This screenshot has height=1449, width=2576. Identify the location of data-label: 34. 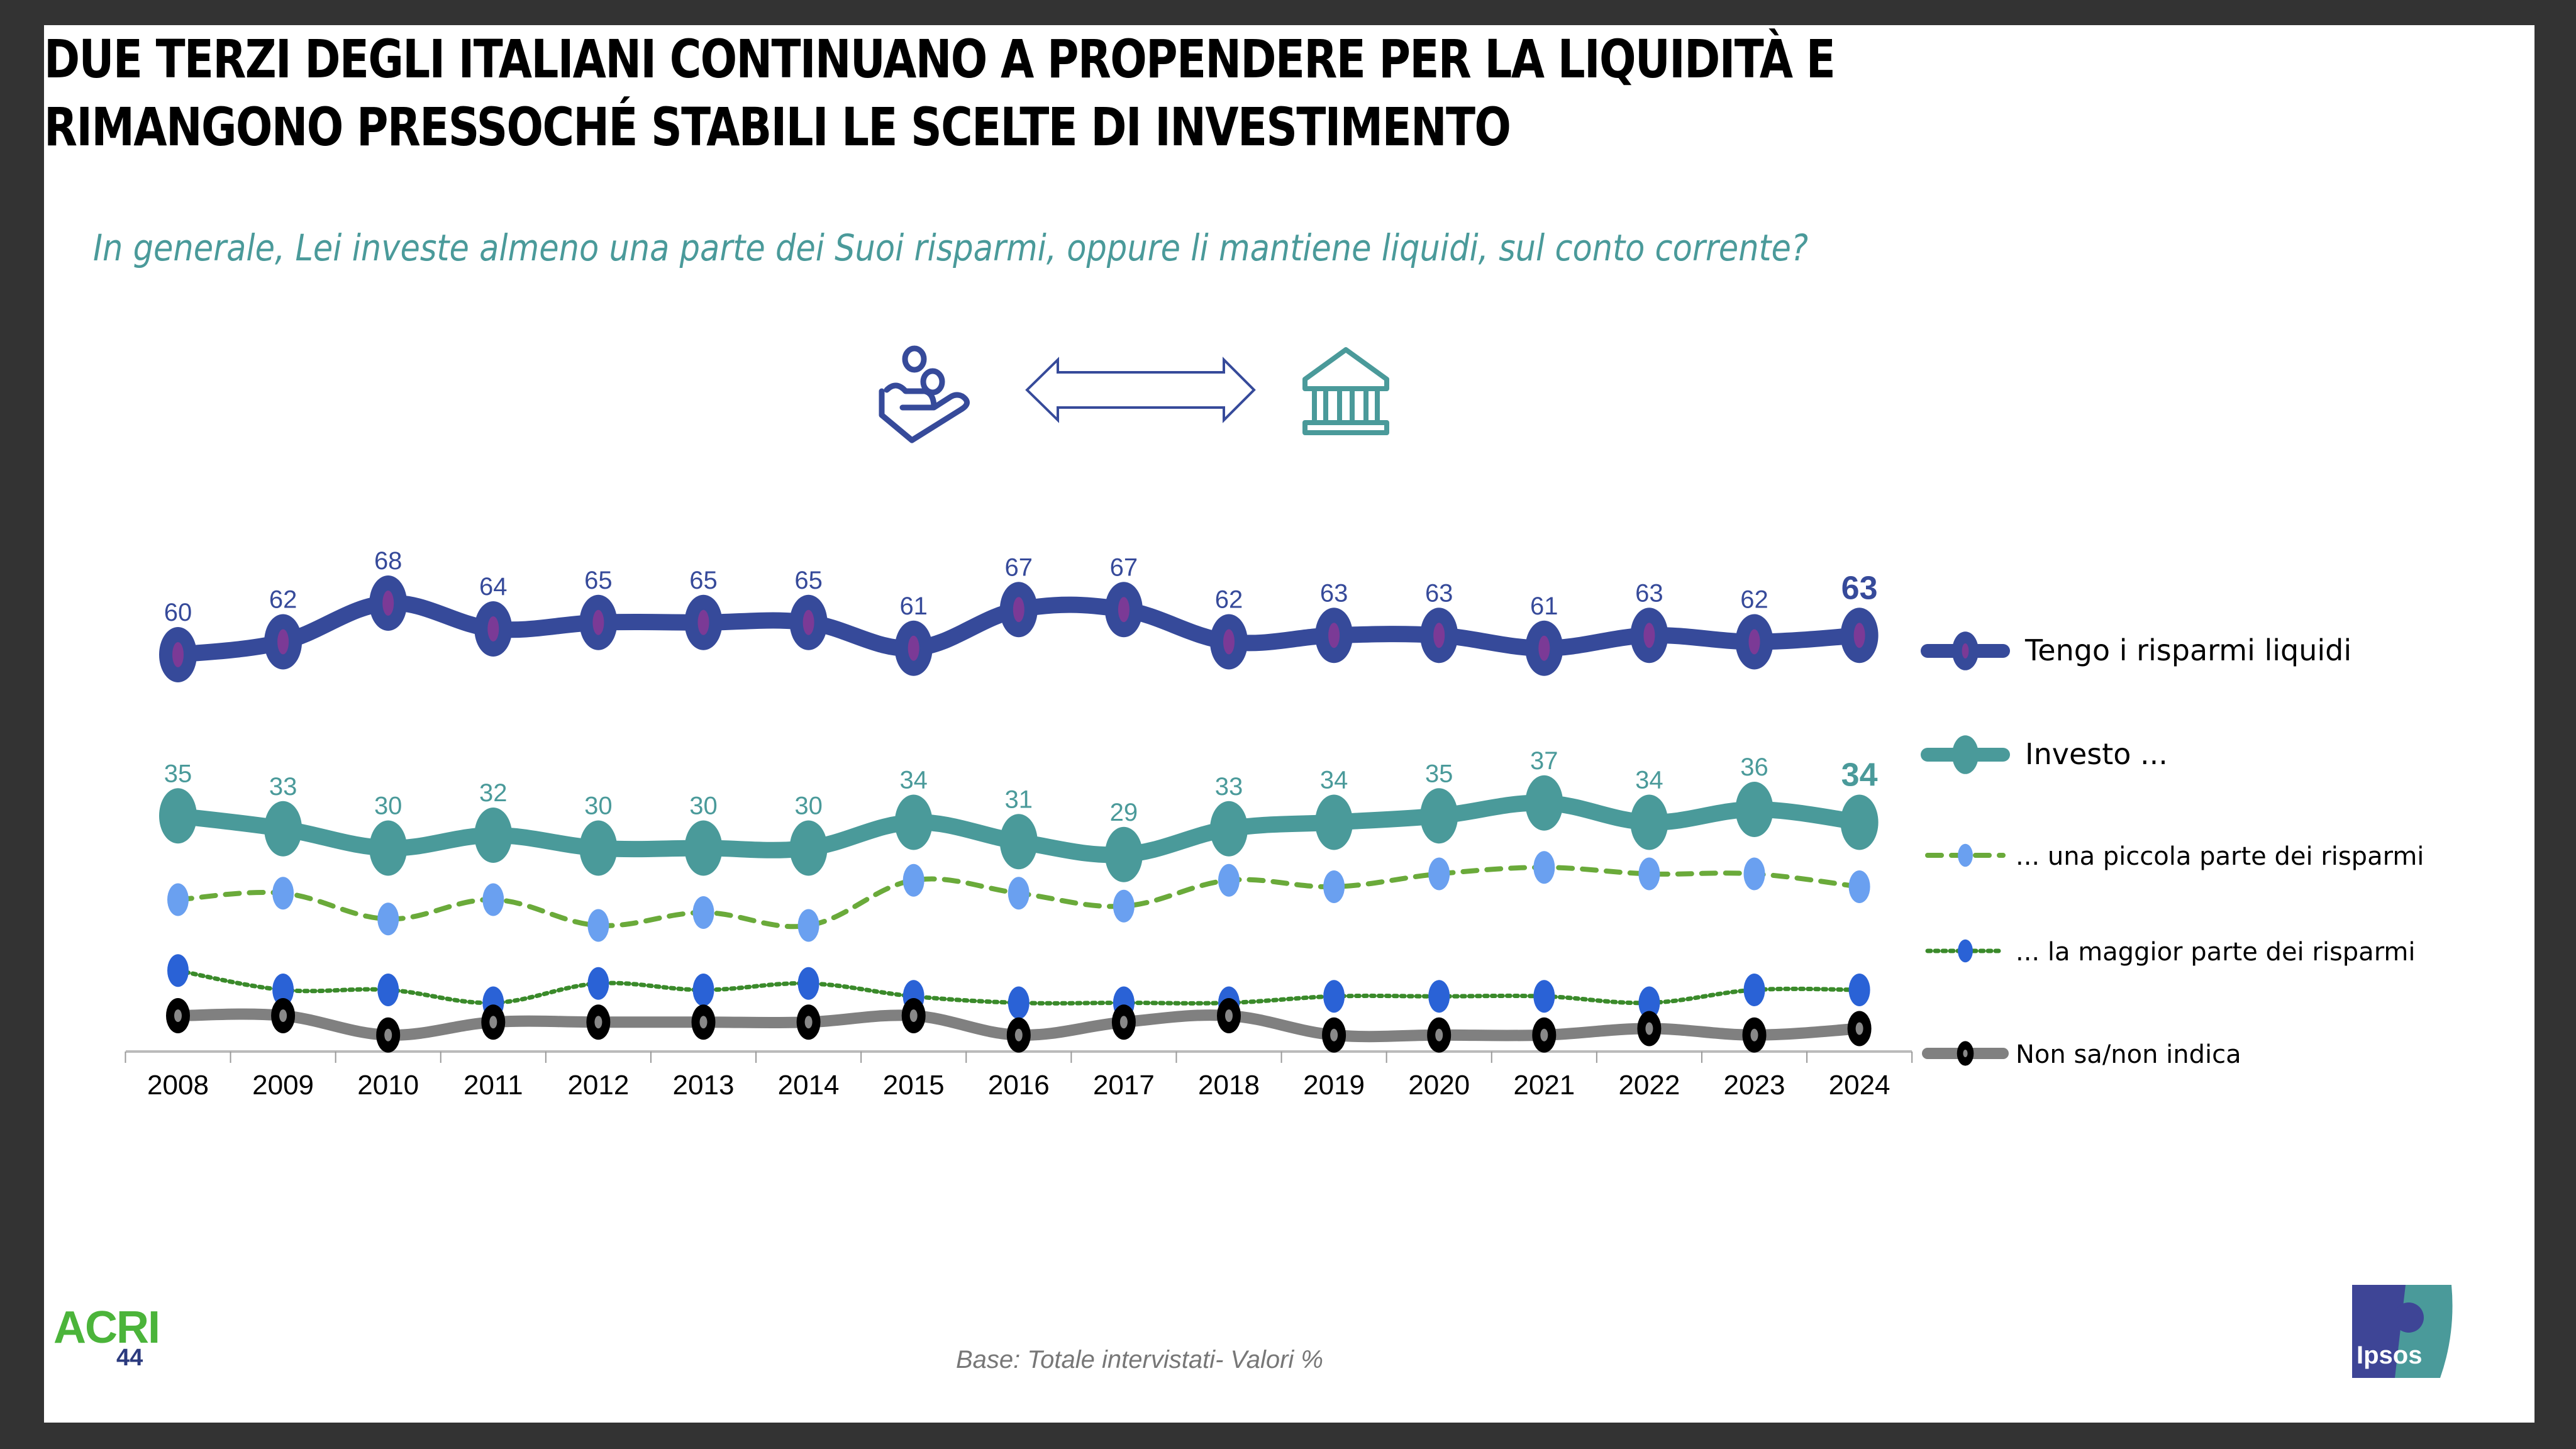
(1649, 780).